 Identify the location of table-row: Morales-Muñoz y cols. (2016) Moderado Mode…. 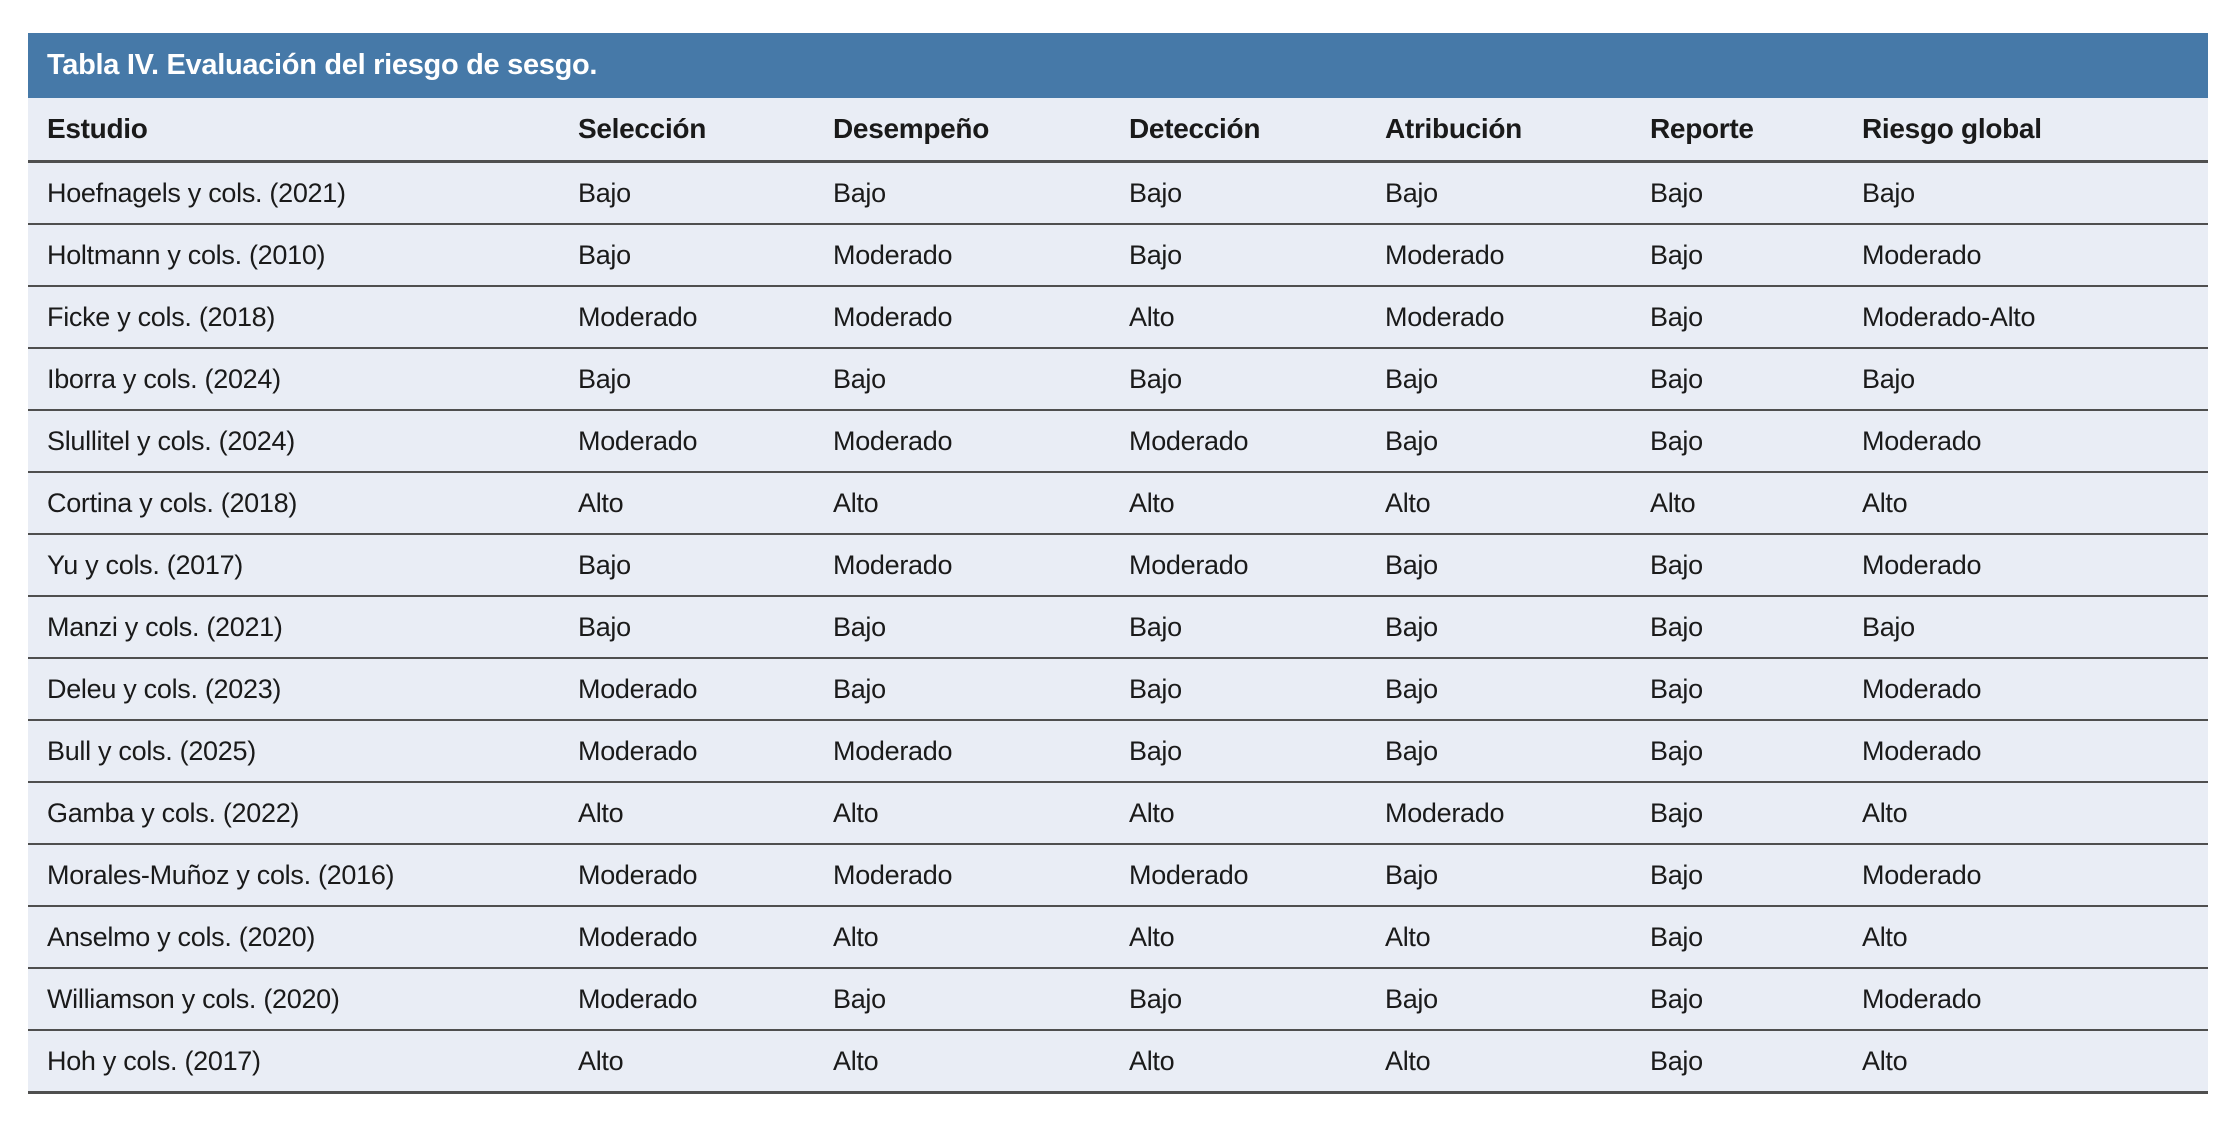
(1118, 875).